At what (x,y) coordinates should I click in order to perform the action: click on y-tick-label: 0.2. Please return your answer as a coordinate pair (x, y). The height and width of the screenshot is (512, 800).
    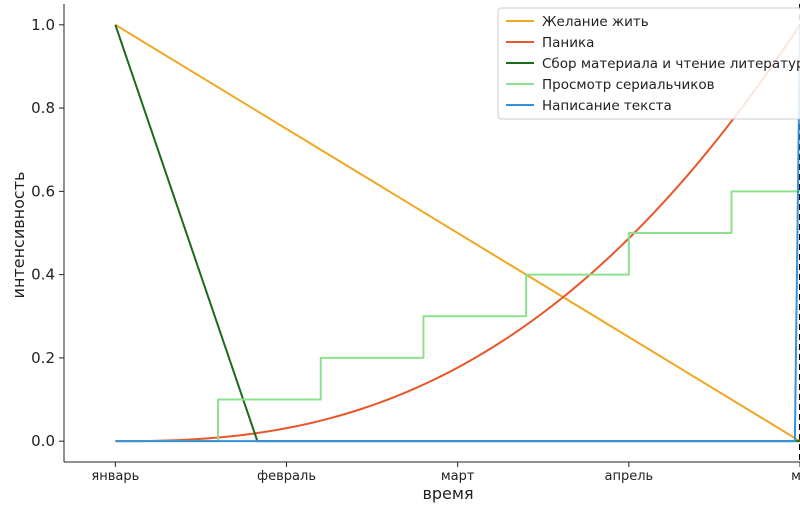
    Looking at the image, I should click on (43, 358).